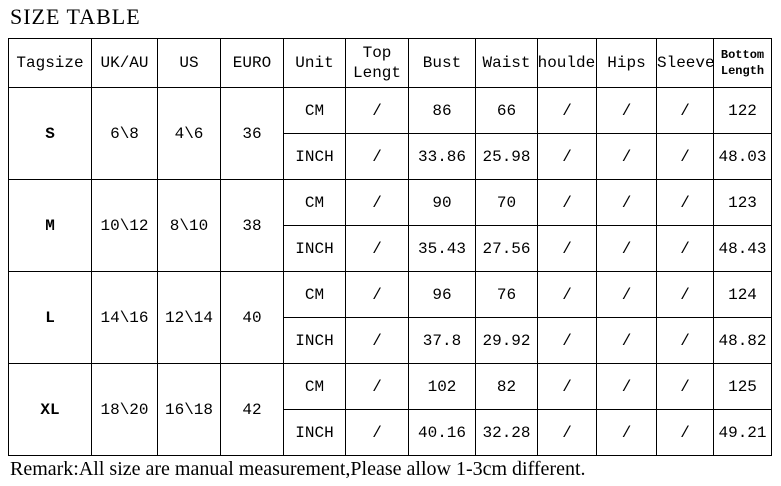 Image resolution: width=781 pixels, height=486 pixels. Describe the element at coordinates (50, 133) in the screenshot. I see `size-cell: S` at that location.